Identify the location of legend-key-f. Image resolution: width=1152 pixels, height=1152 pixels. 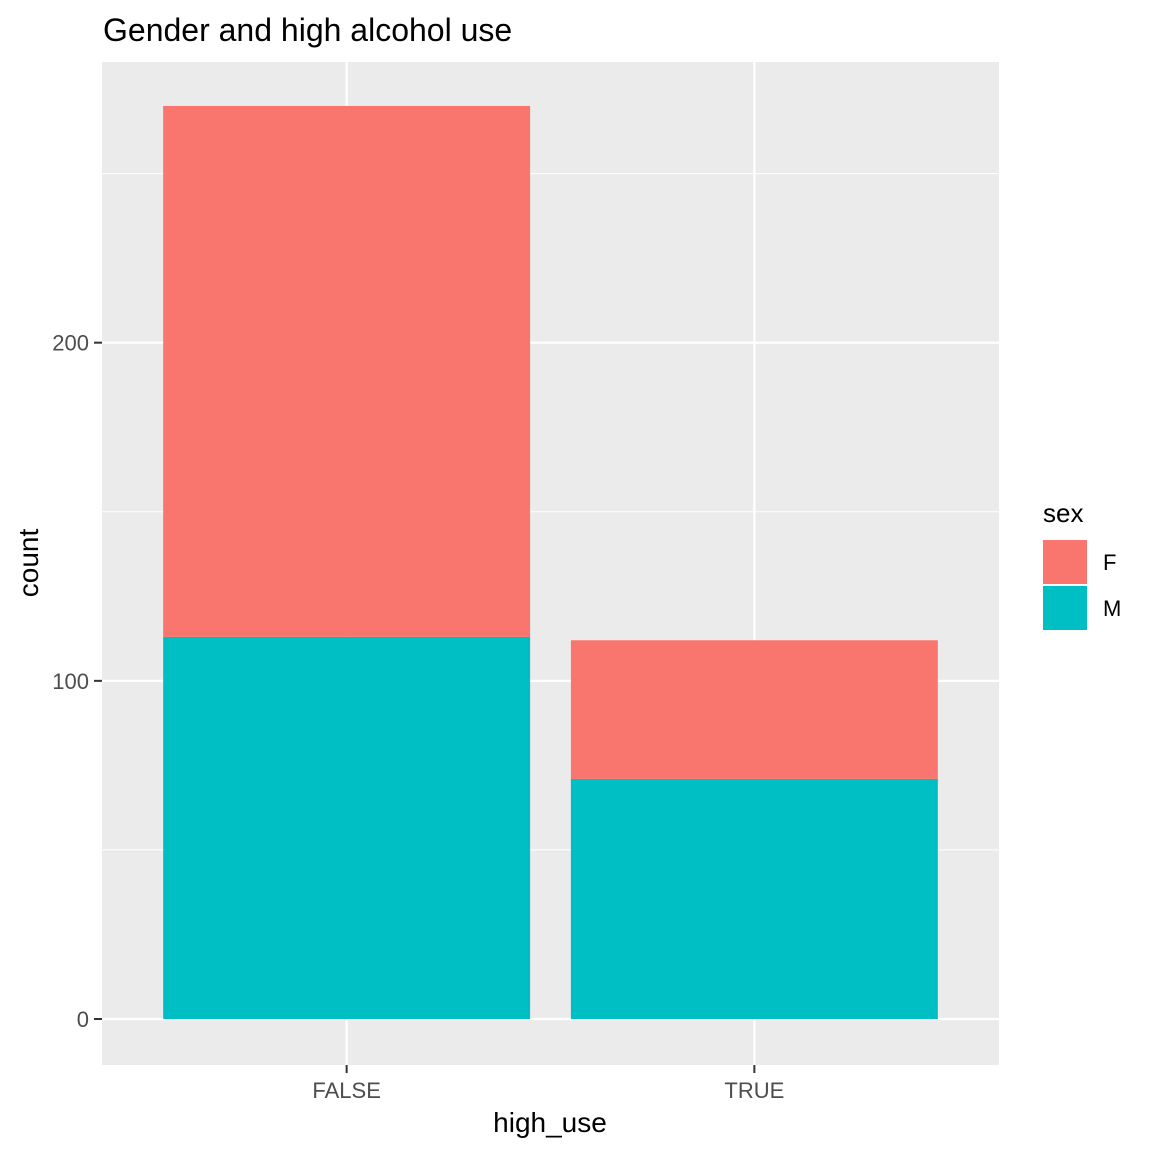
(1065, 562).